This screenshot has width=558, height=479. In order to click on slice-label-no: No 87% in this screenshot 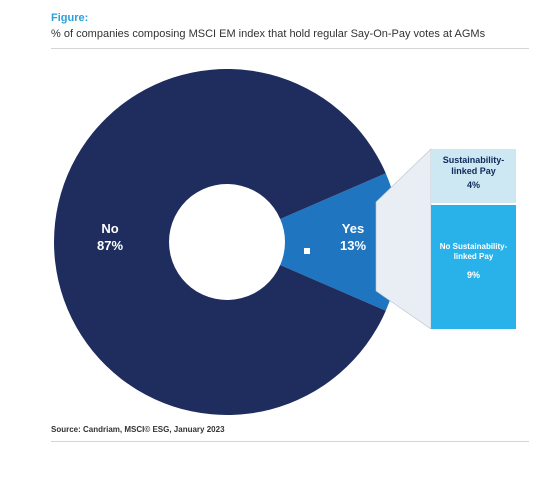, I will do `click(110, 237)`.